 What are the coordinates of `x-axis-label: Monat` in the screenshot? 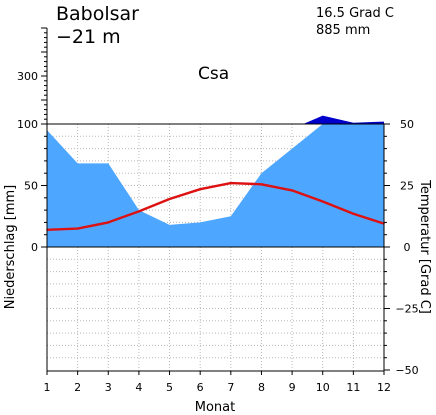 It's located at (215, 407).